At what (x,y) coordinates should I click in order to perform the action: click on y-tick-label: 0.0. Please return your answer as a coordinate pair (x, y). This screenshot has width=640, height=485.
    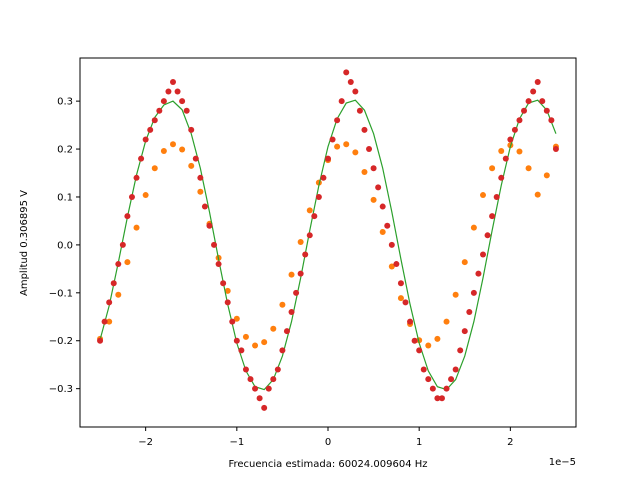
    Looking at the image, I should click on (65, 245).